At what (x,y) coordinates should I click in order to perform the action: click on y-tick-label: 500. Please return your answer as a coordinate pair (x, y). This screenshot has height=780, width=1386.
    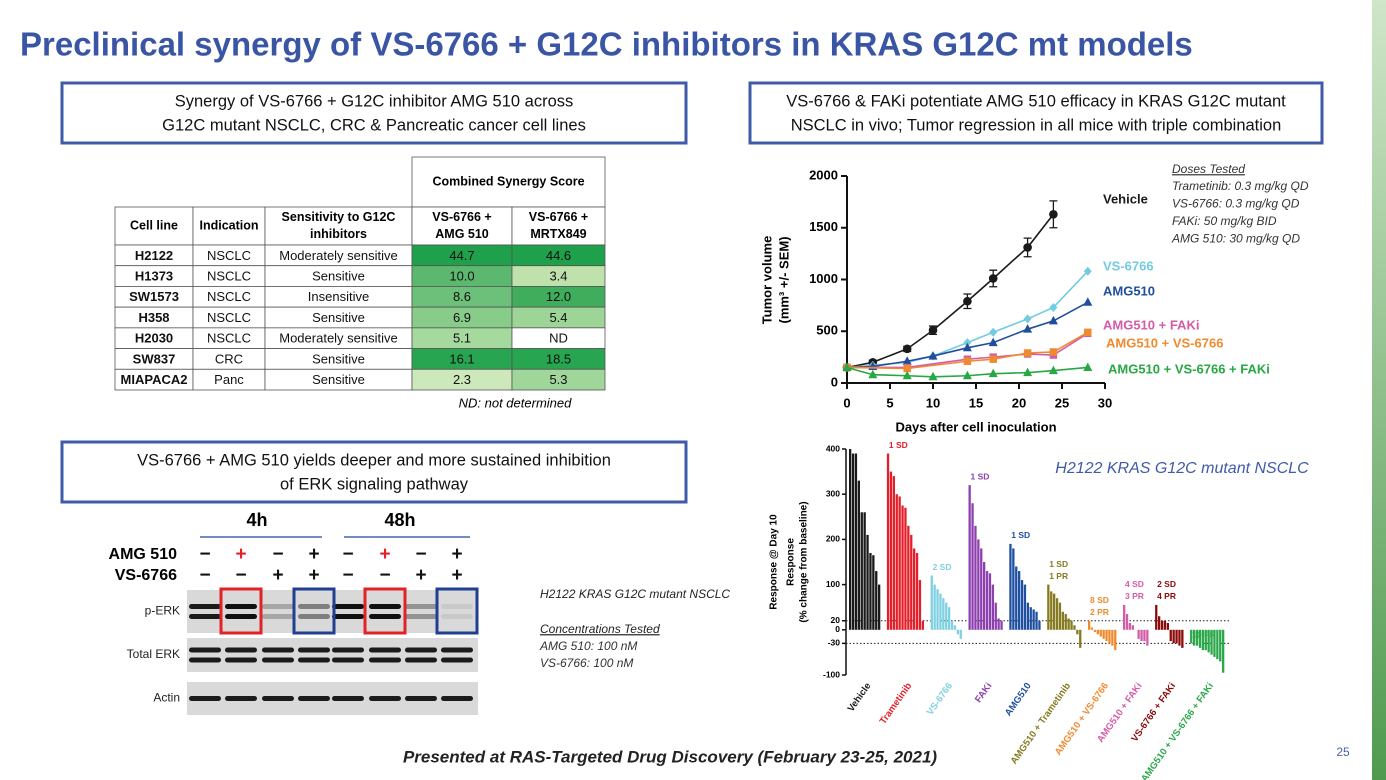
    Looking at the image, I should click on (827, 330).